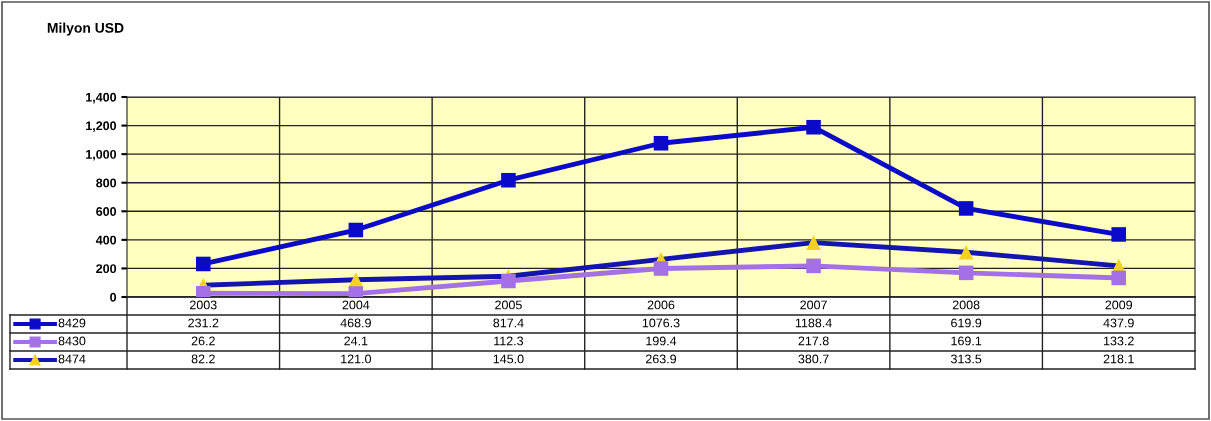 The image size is (1211, 421). What do you see at coordinates (966, 341) in the screenshot?
I see `data-label: 169.1` at bounding box center [966, 341].